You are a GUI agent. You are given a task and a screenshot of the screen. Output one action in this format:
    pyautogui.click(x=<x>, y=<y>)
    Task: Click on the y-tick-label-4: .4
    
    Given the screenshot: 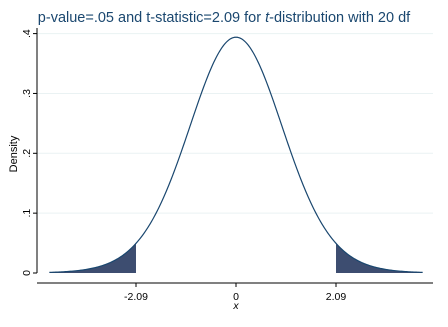 What is the action you would take?
    pyautogui.click(x=27, y=33)
    